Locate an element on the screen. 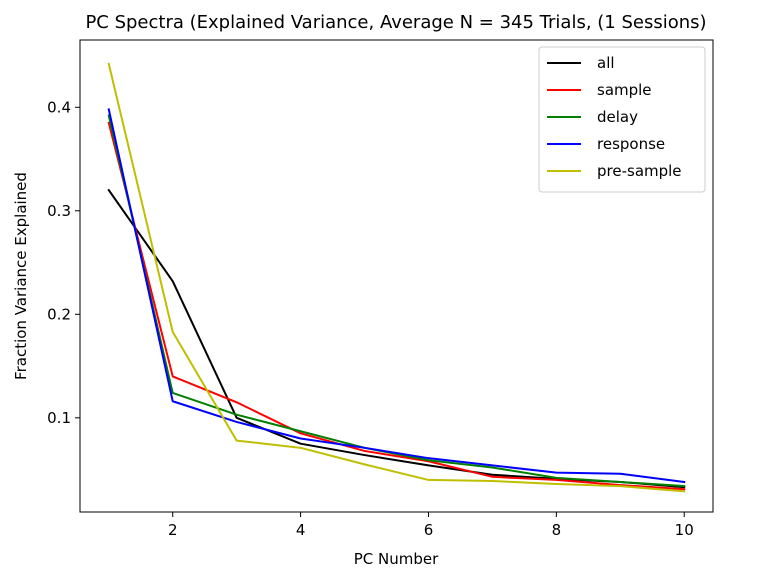 This screenshot has width=777, height=584. legend-box is located at coordinates (622, 119).